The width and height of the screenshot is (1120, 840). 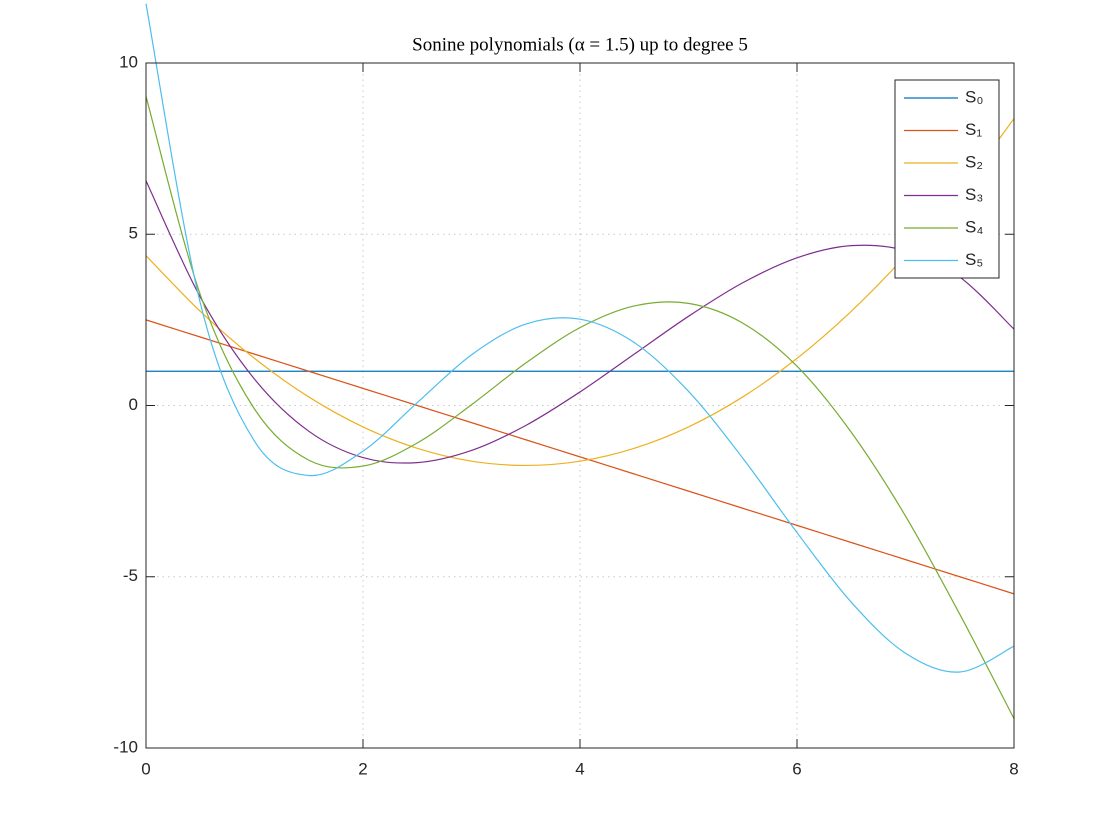 I want to click on y-tick-label: 0, so click(x=133, y=404).